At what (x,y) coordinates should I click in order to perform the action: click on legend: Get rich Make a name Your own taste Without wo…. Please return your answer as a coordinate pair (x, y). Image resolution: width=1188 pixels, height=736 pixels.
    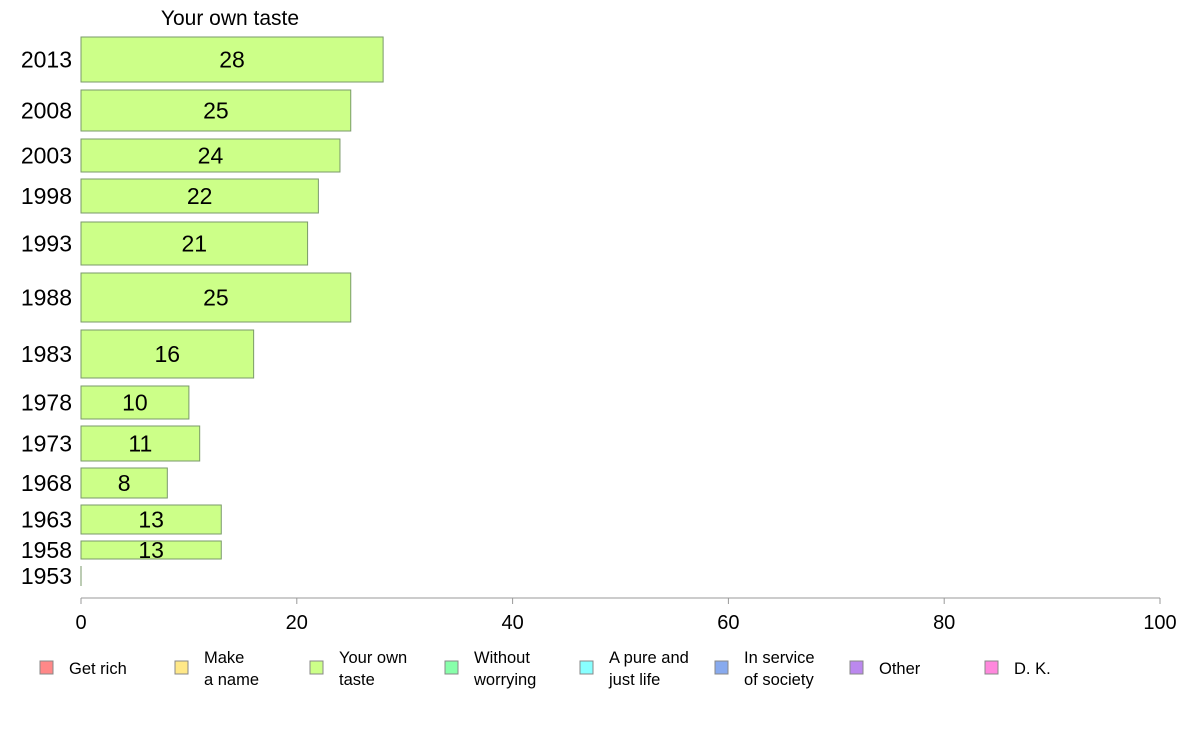
    Looking at the image, I should click on (545, 669).